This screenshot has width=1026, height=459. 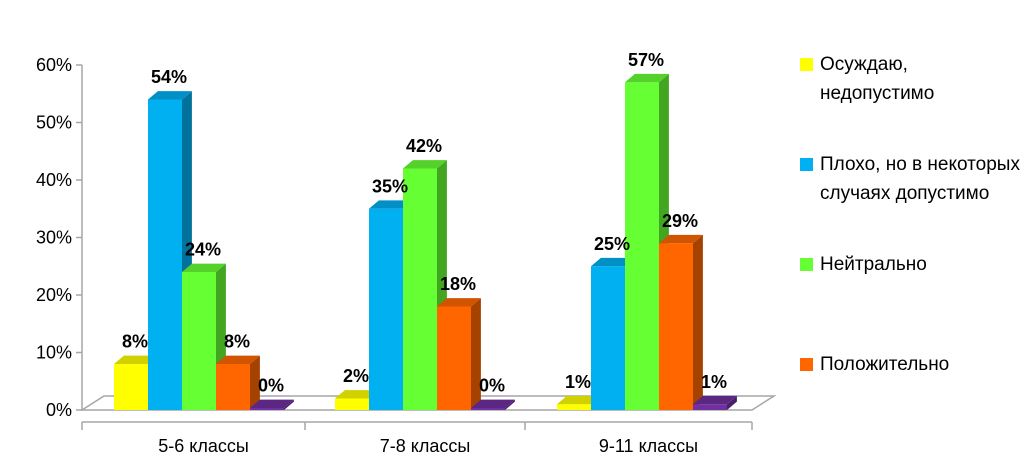 What do you see at coordinates (458, 284) in the screenshot?
I see `data-label: 18%` at bounding box center [458, 284].